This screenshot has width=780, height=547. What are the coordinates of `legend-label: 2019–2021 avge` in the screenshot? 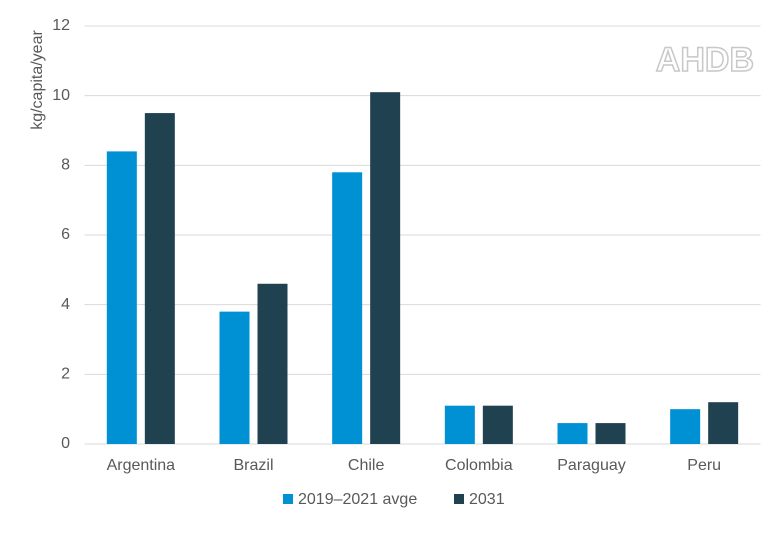 It's located at (357, 499).